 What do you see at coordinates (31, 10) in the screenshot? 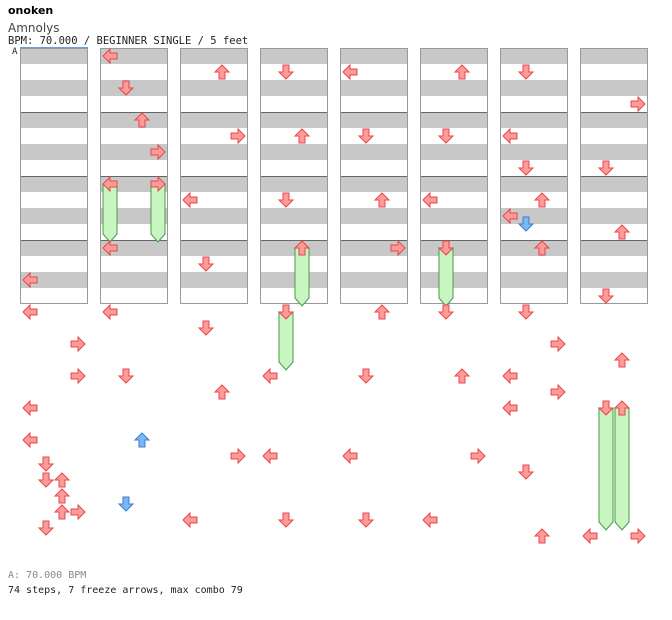
I see `artist-name: onoken` at bounding box center [31, 10].